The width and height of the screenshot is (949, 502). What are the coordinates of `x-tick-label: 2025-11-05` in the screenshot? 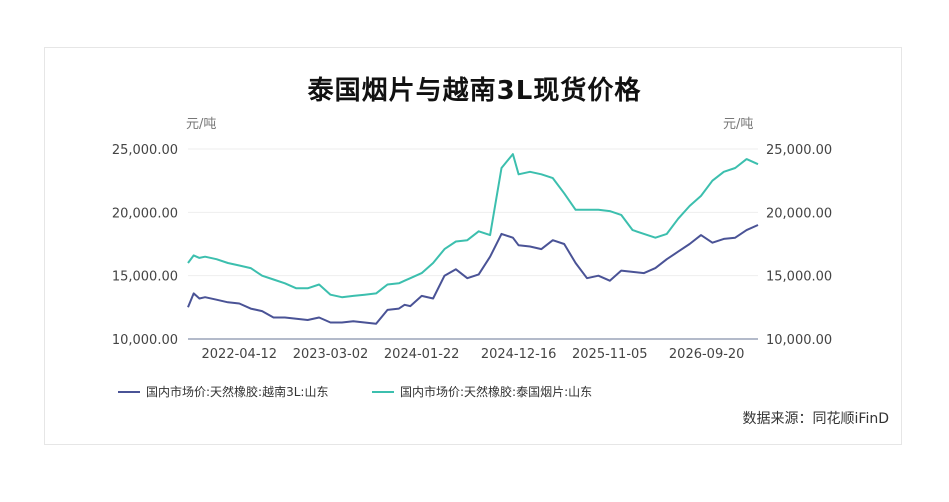 It's located at (610, 354).